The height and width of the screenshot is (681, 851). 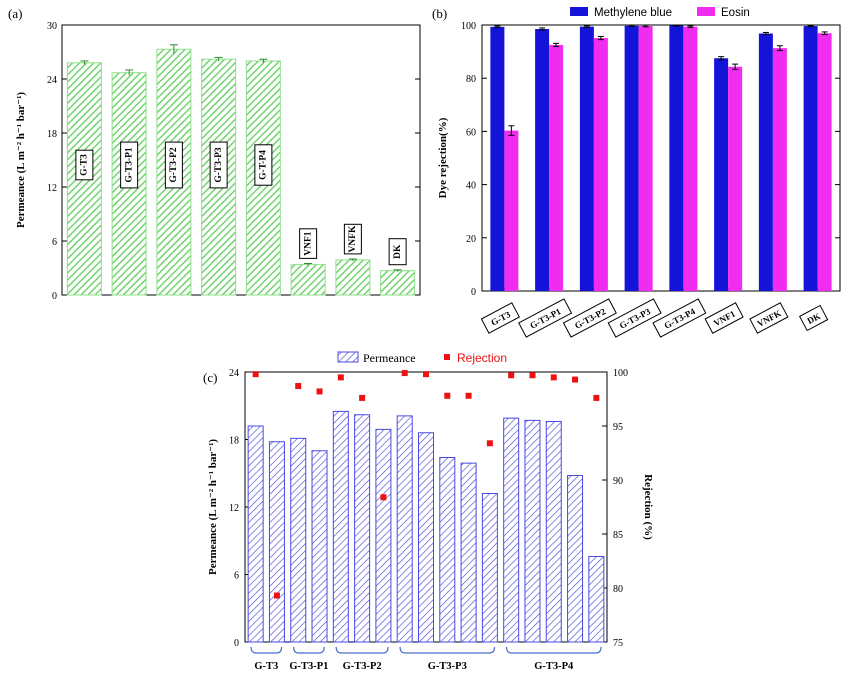 I want to click on panel-a-category-label-box: G-T3-P2, so click(x=173, y=165).